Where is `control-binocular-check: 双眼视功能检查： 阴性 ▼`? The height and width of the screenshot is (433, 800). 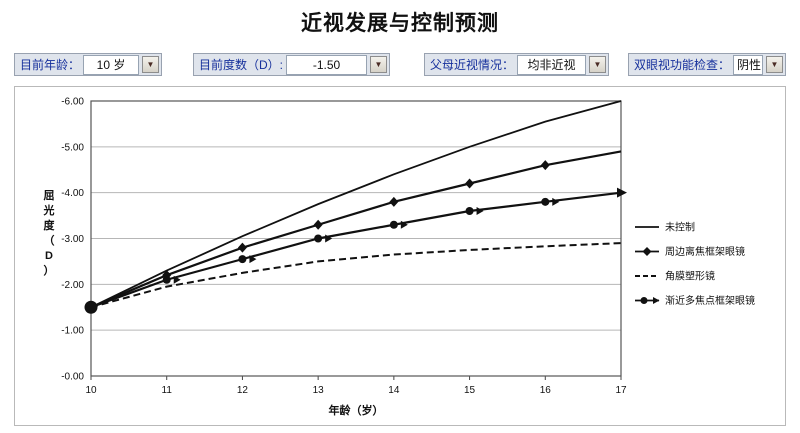 control-binocular-check: 双眼视功能检查： 阴性 ▼ is located at coordinates (707, 64).